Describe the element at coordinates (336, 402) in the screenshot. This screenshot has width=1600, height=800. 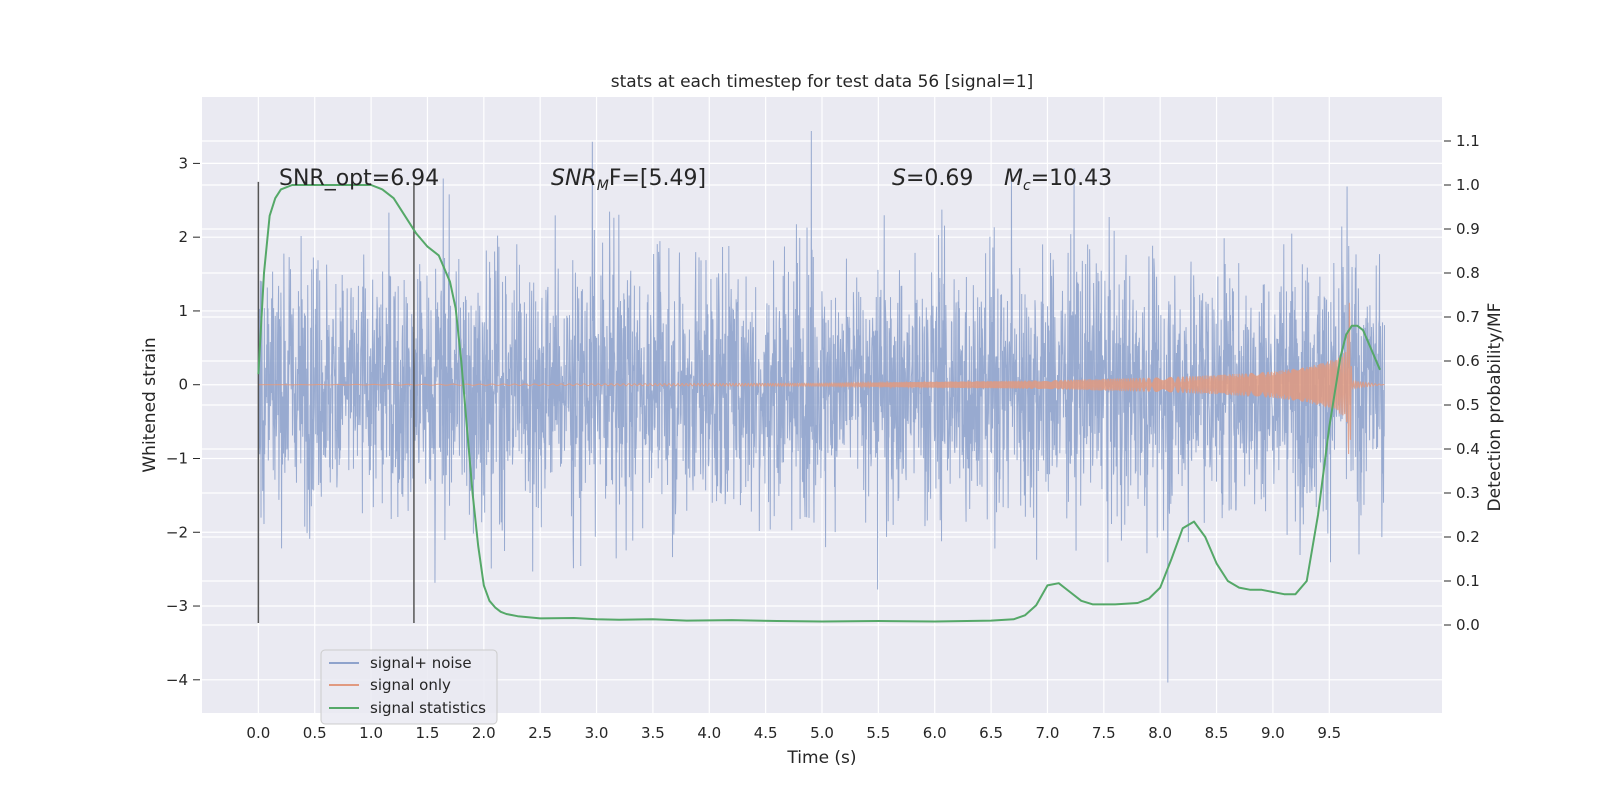
I see `marker-lines` at that location.